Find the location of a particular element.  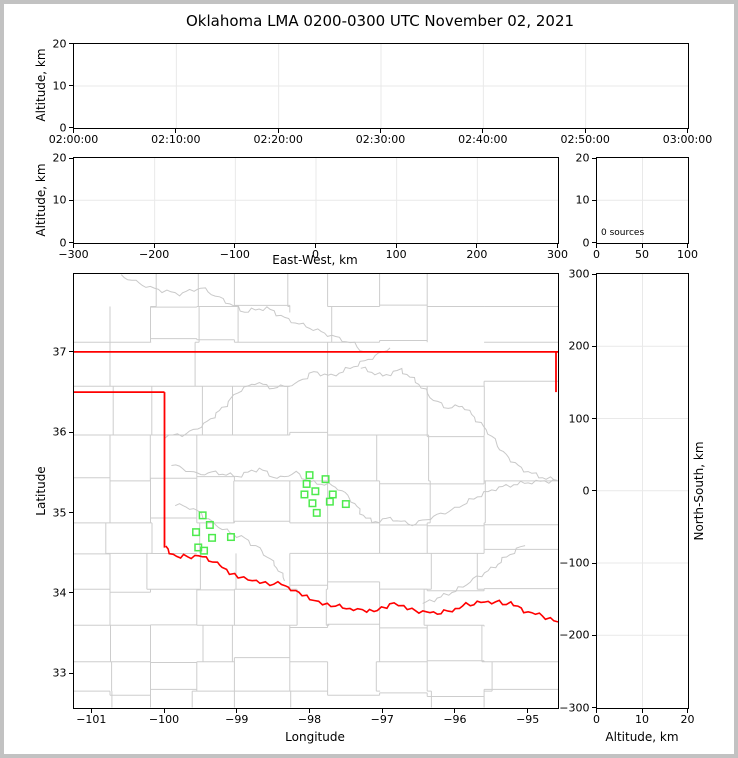

x-tick-label: 200 is located at coordinates (477, 254).